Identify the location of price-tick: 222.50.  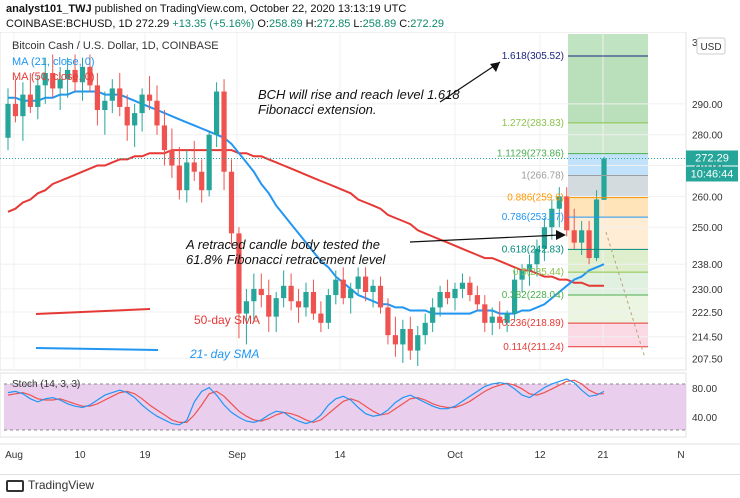
(707, 313).